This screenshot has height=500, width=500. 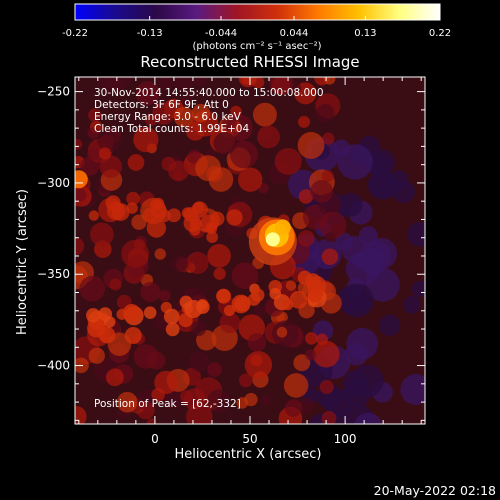 What do you see at coordinates (221, 33) in the screenshot?
I see `colorbar-tick-label: -0.044` at bounding box center [221, 33].